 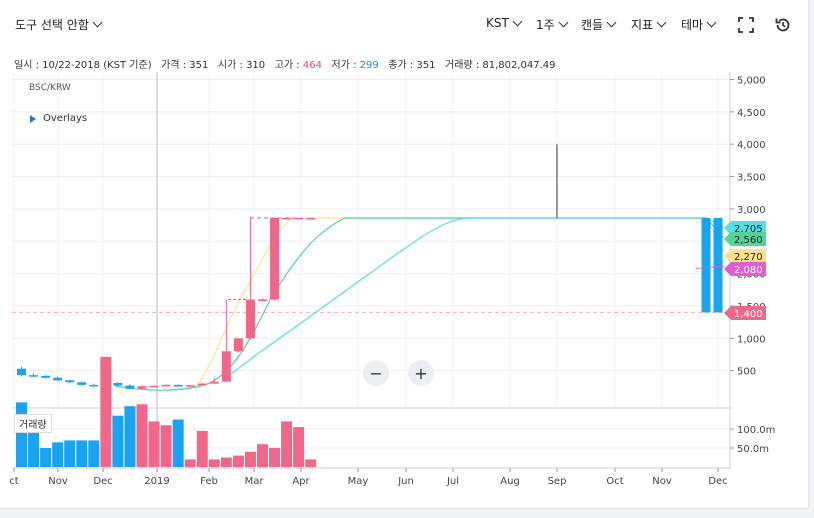 I want to click on time-tick-label: ct, so click(x=13, y=481).